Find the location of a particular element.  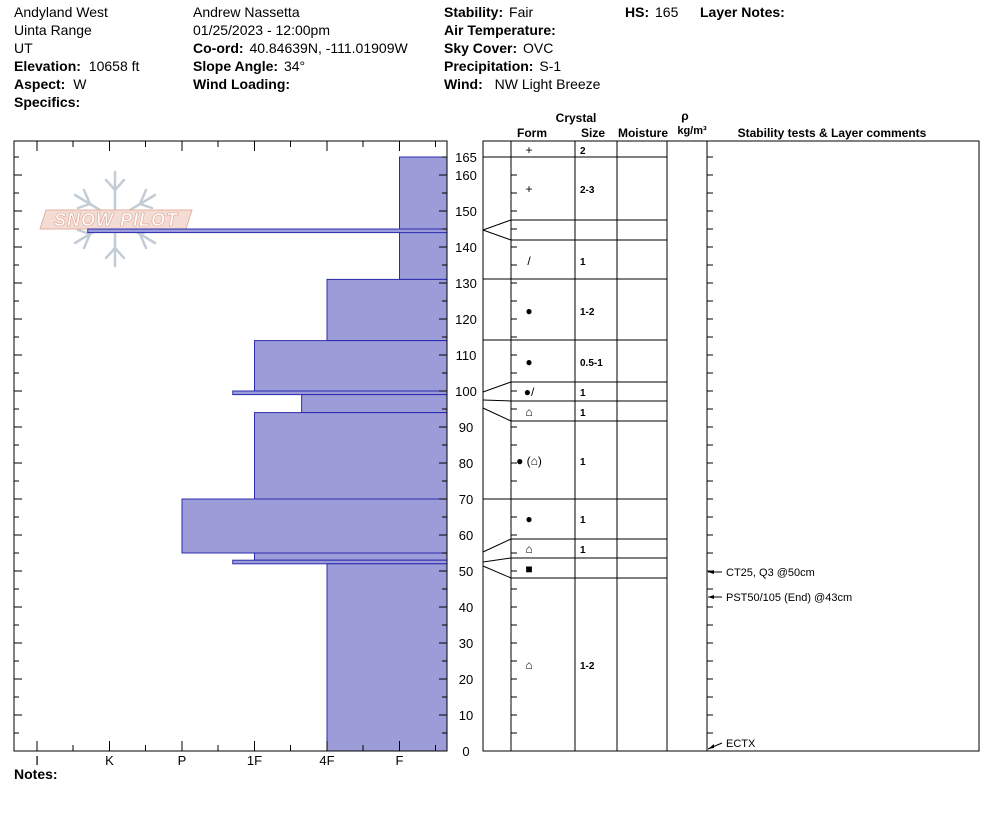

layer-notes-row: Layer Notes: is located at coordinates (742, 12).